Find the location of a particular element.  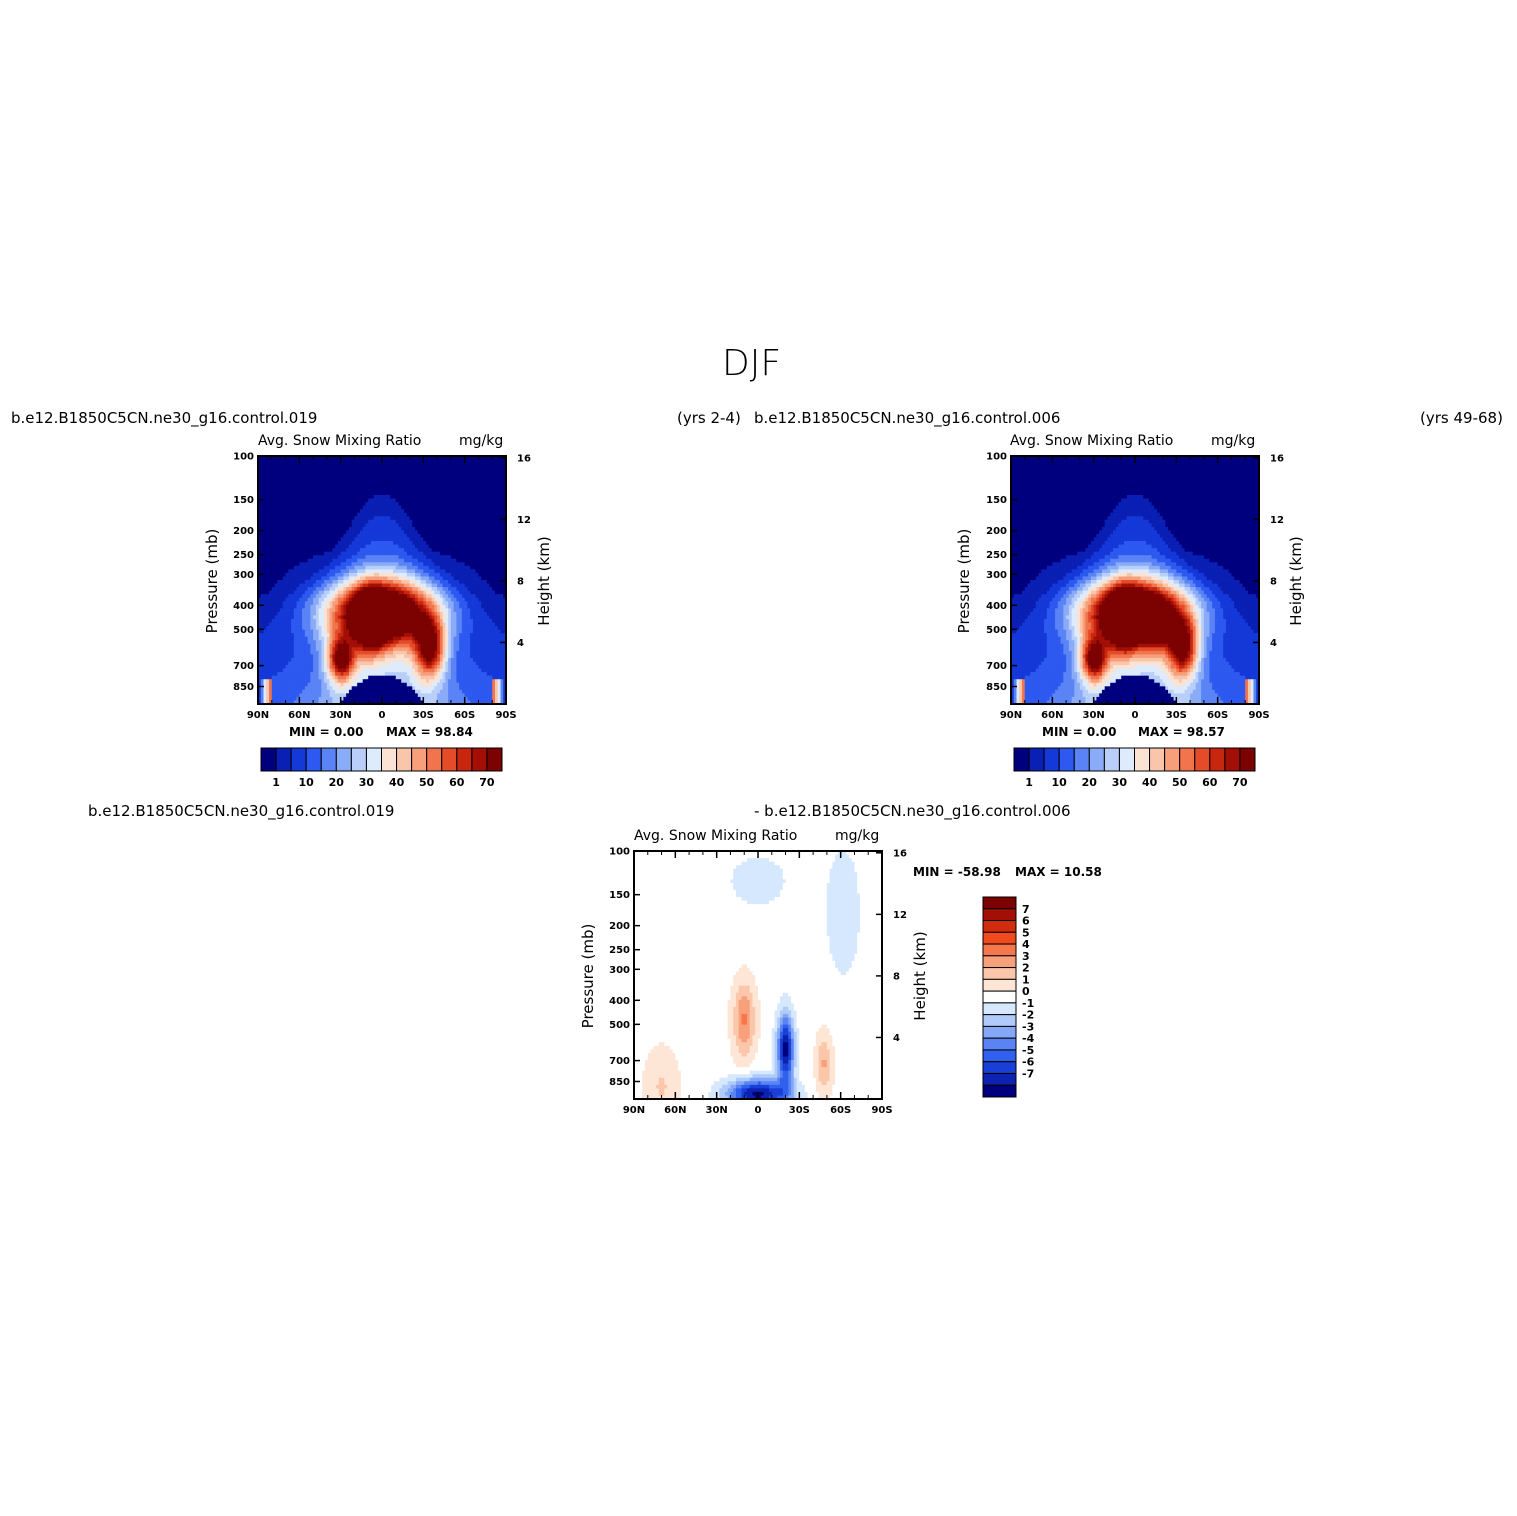

panel2-ytick-label: 150 is located at coordinates (996, 500).